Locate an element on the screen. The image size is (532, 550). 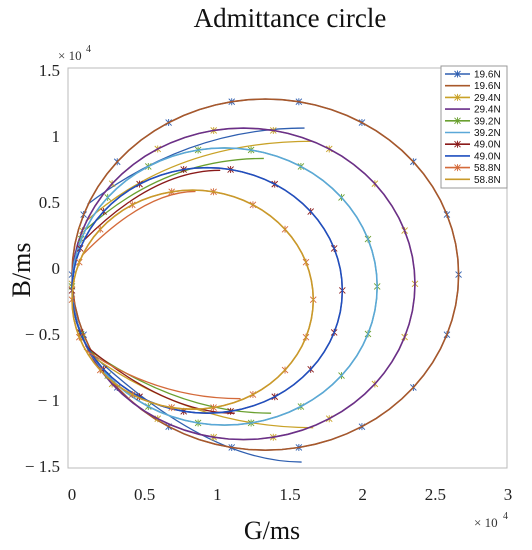
x-tick-label: 3 is located at coordinates (508, 494).